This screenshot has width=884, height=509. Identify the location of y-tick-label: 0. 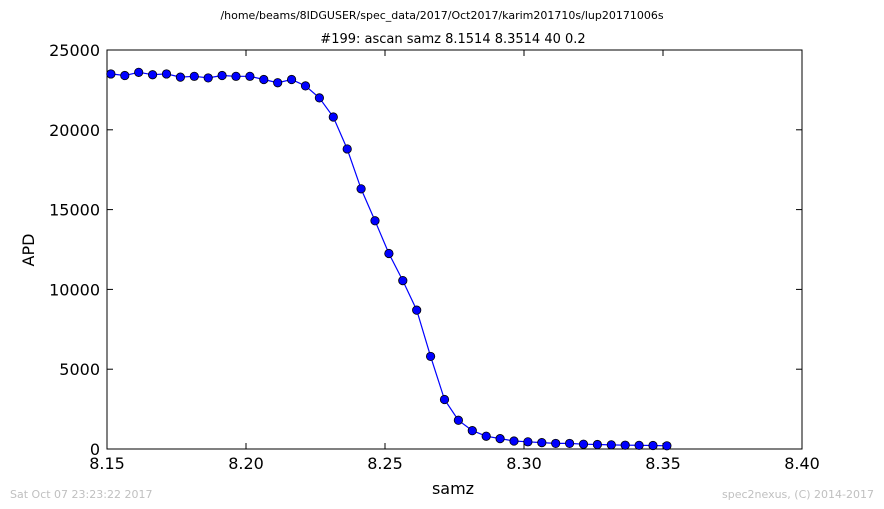
(95, 449).